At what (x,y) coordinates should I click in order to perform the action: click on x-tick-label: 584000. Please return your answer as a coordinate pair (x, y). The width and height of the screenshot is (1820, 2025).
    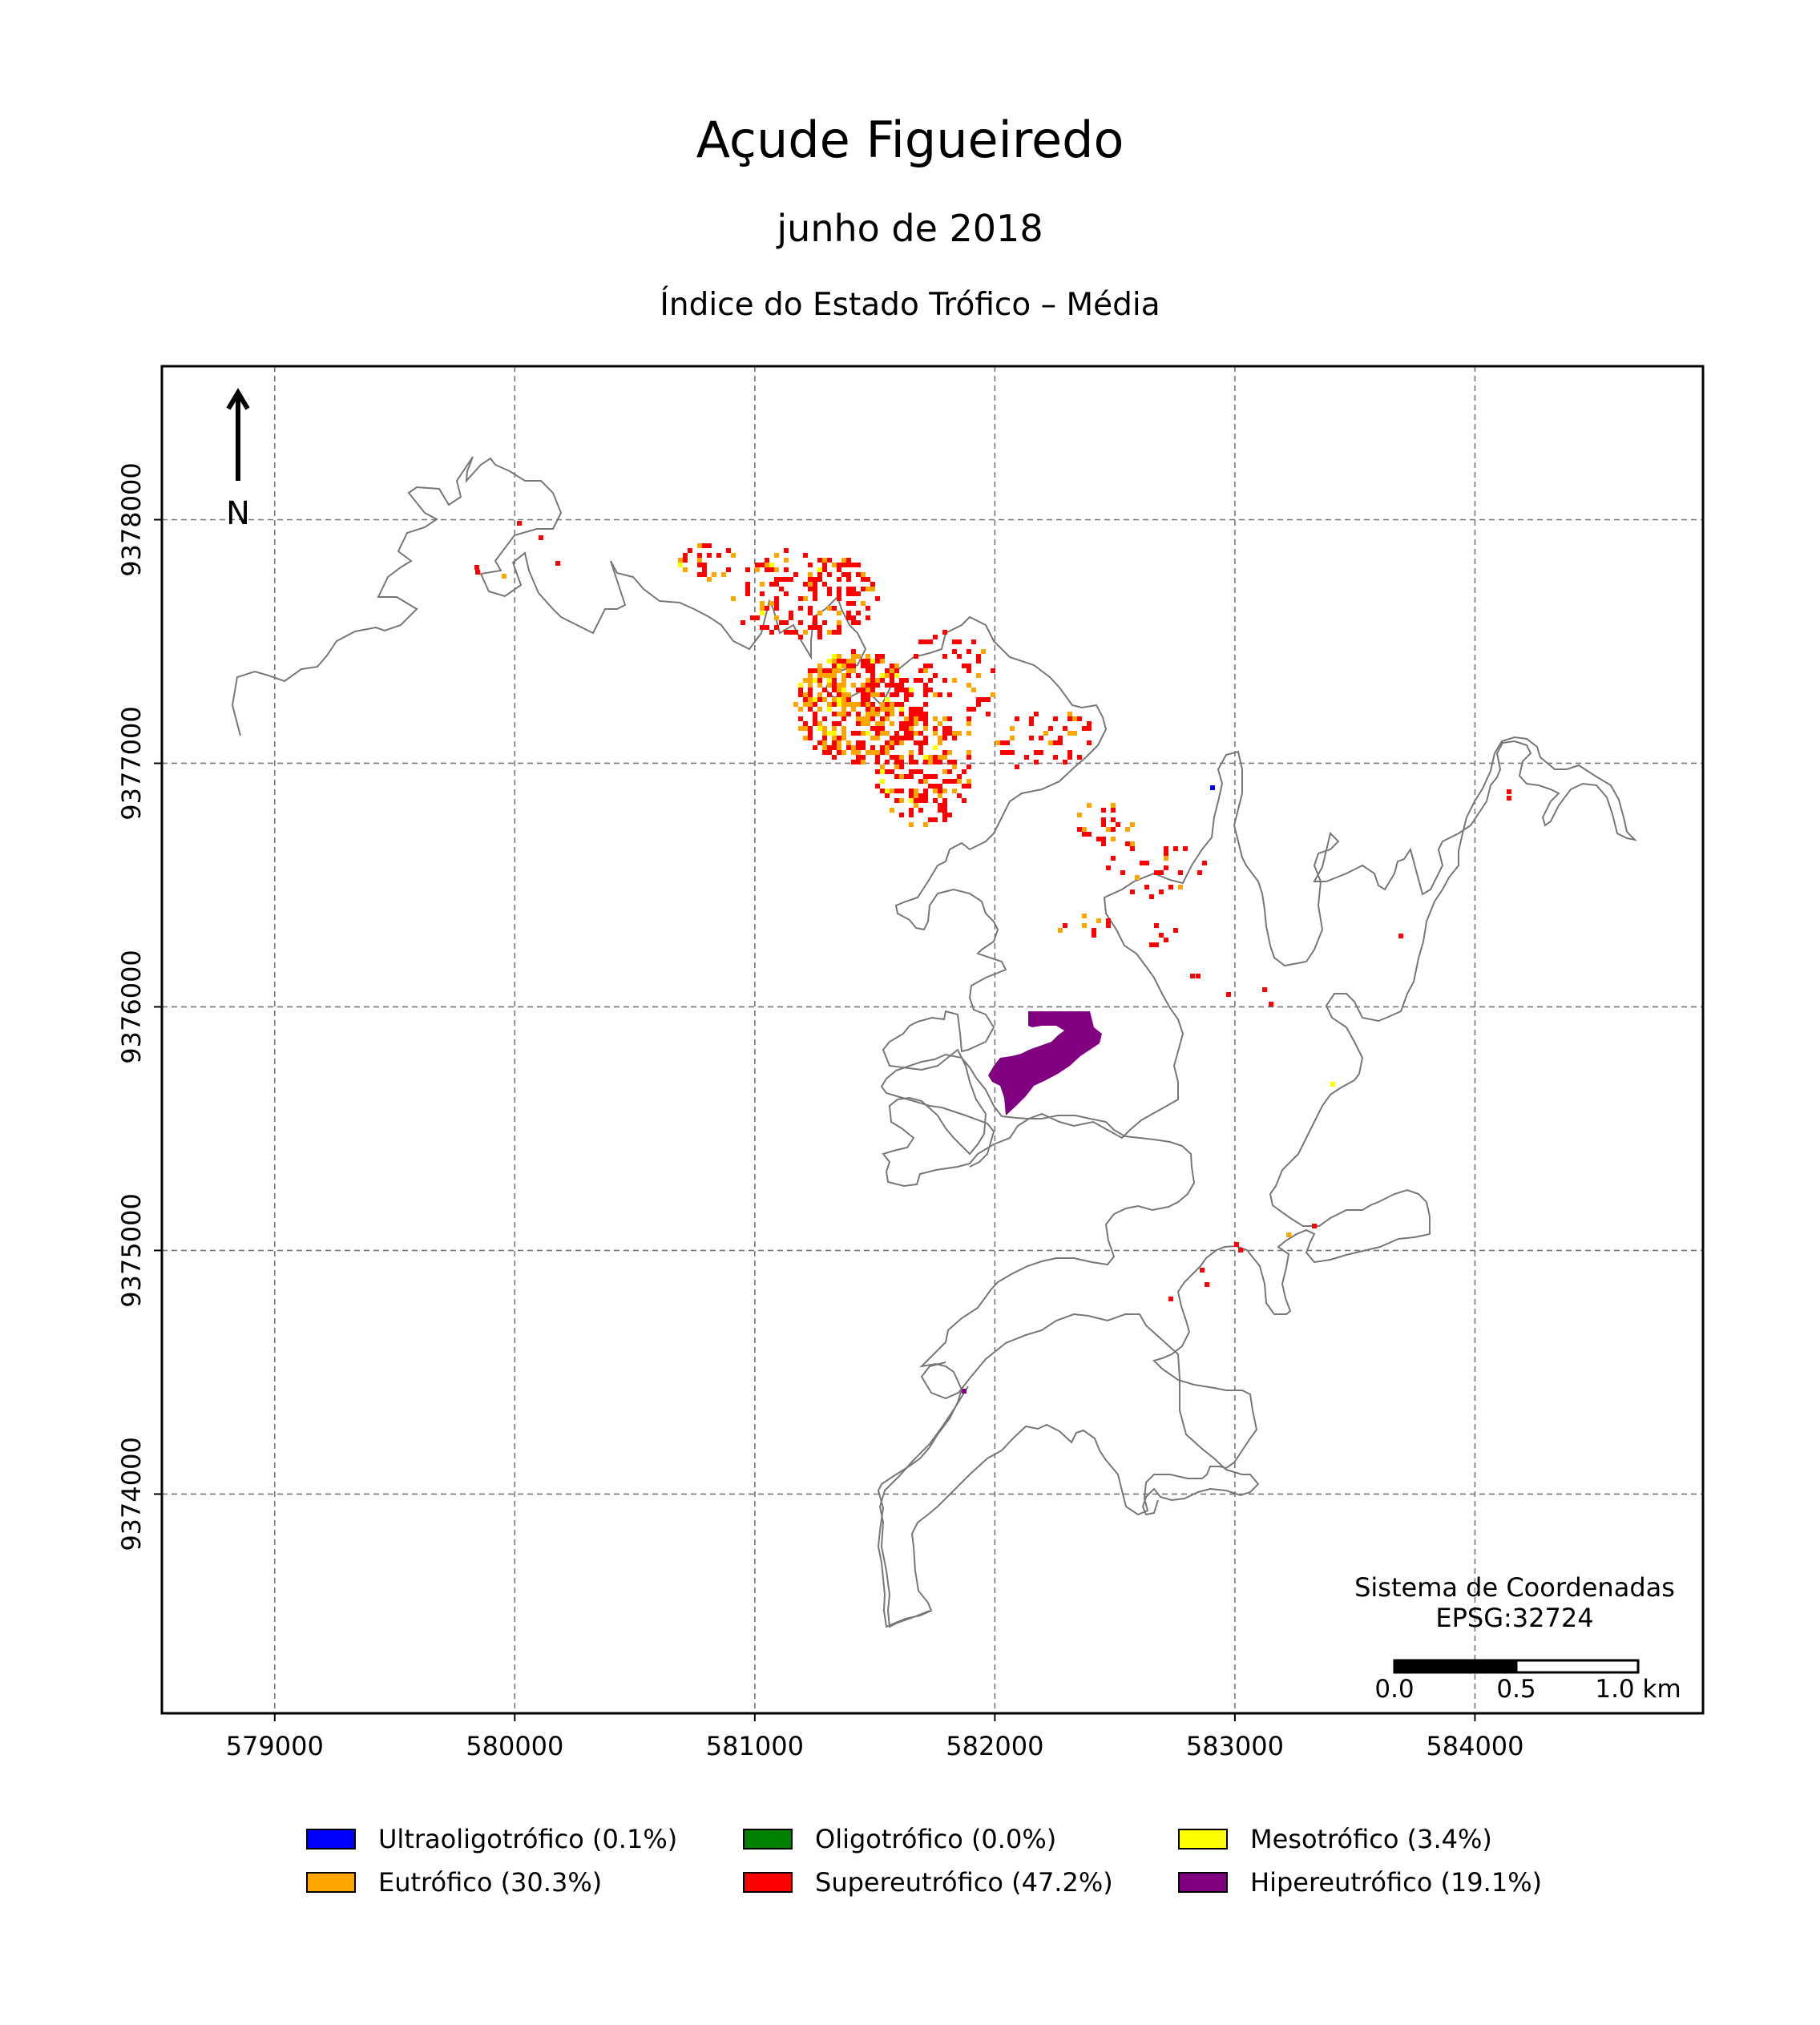
    Looking at the image, I should click on (1474, 1746).